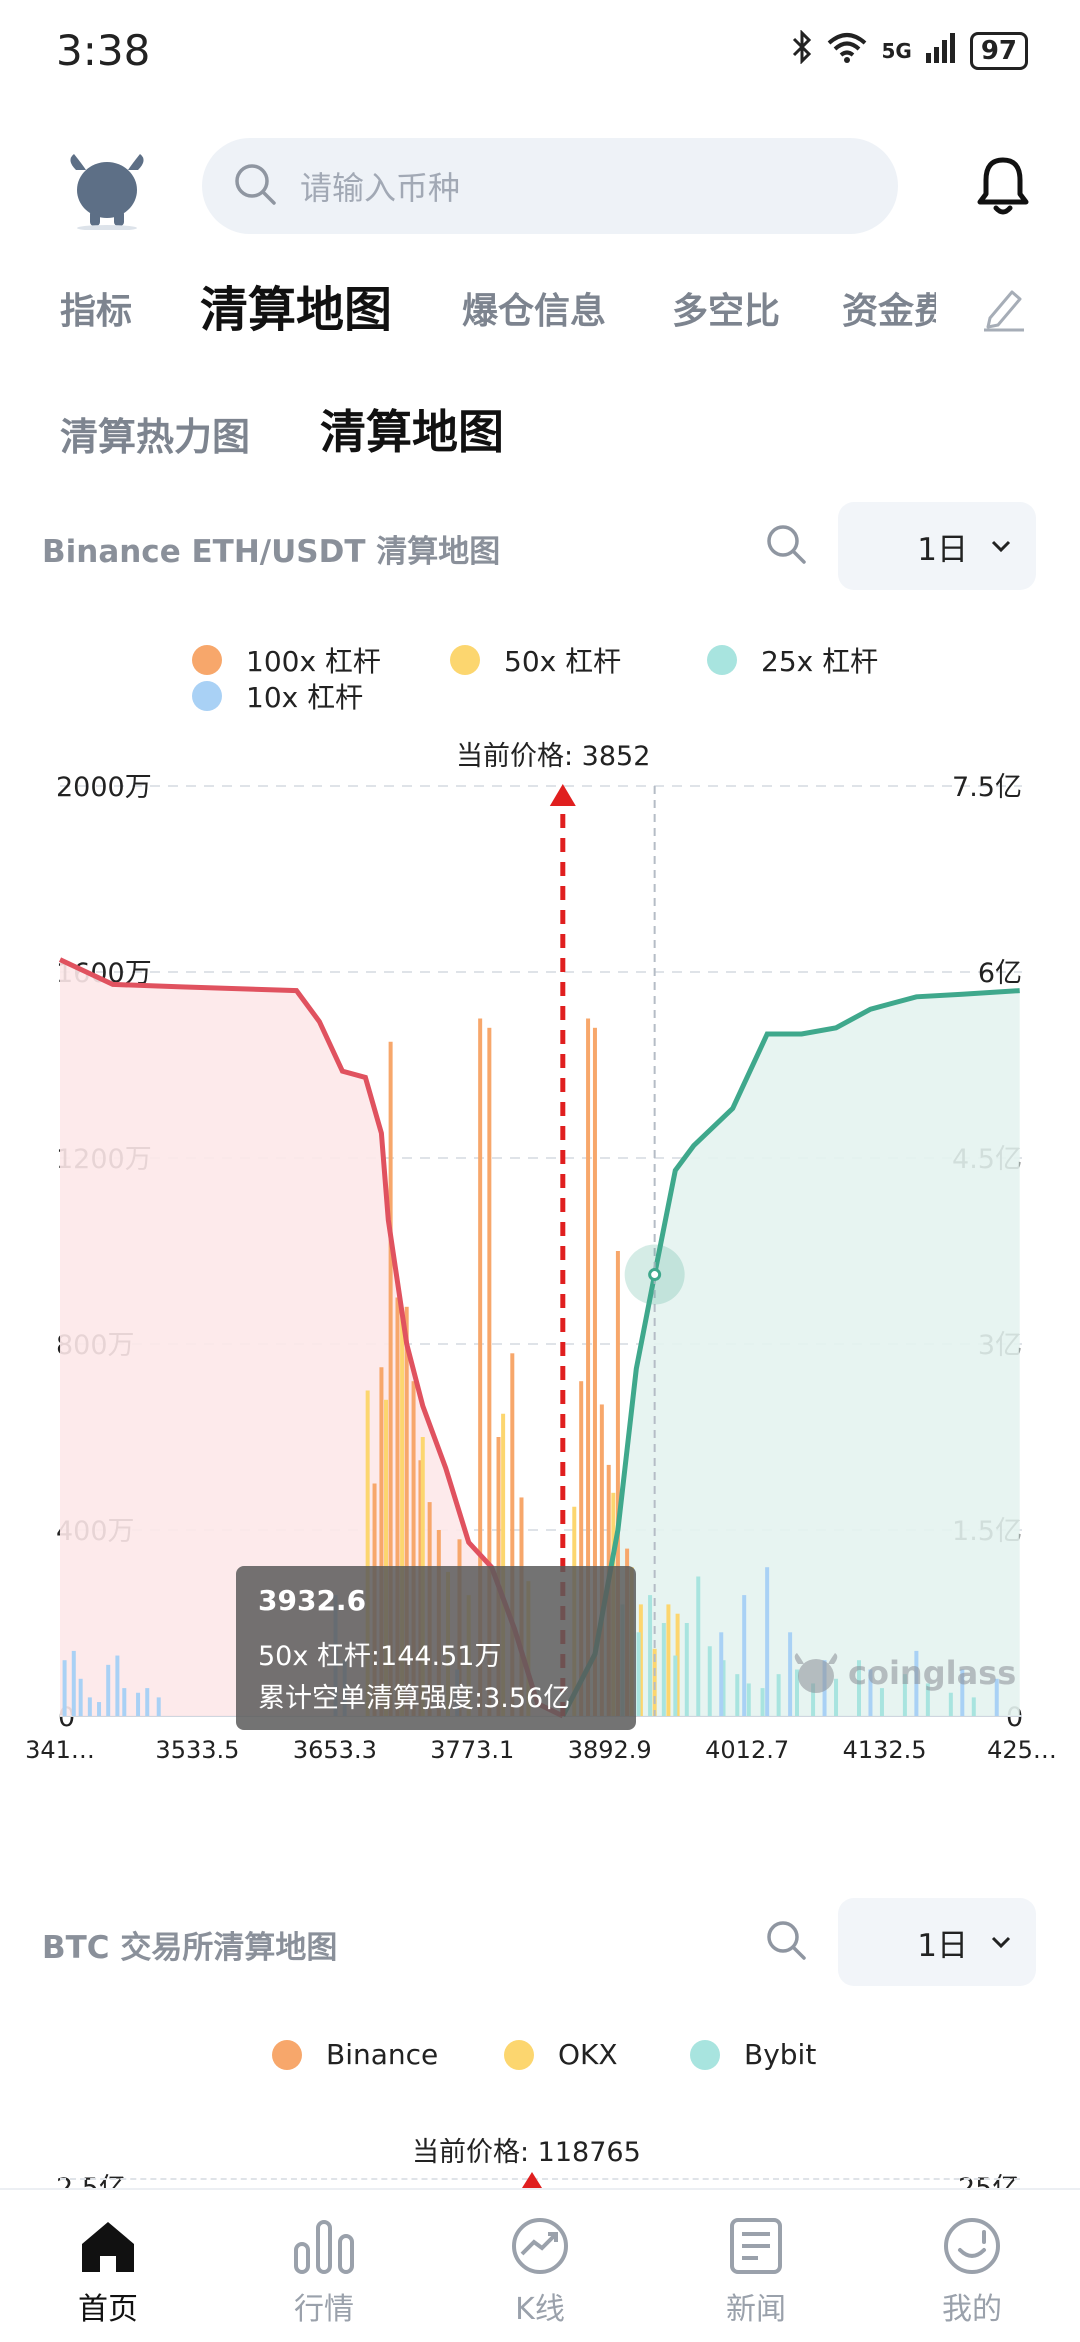  Describe the element at coordinates (1003, 187) in the screenshot. I see `bell-icon` at that location.